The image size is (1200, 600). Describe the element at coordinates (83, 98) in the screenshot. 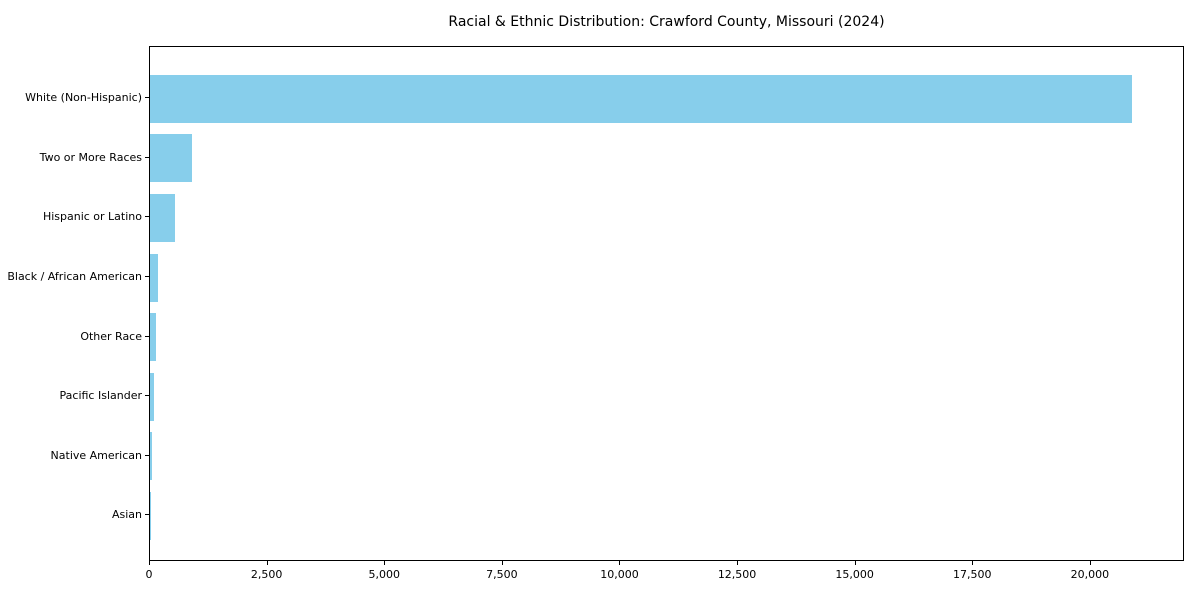

I see `y-axis-label-white-non-hispanic: White (Non-Hispanic)` at that location.